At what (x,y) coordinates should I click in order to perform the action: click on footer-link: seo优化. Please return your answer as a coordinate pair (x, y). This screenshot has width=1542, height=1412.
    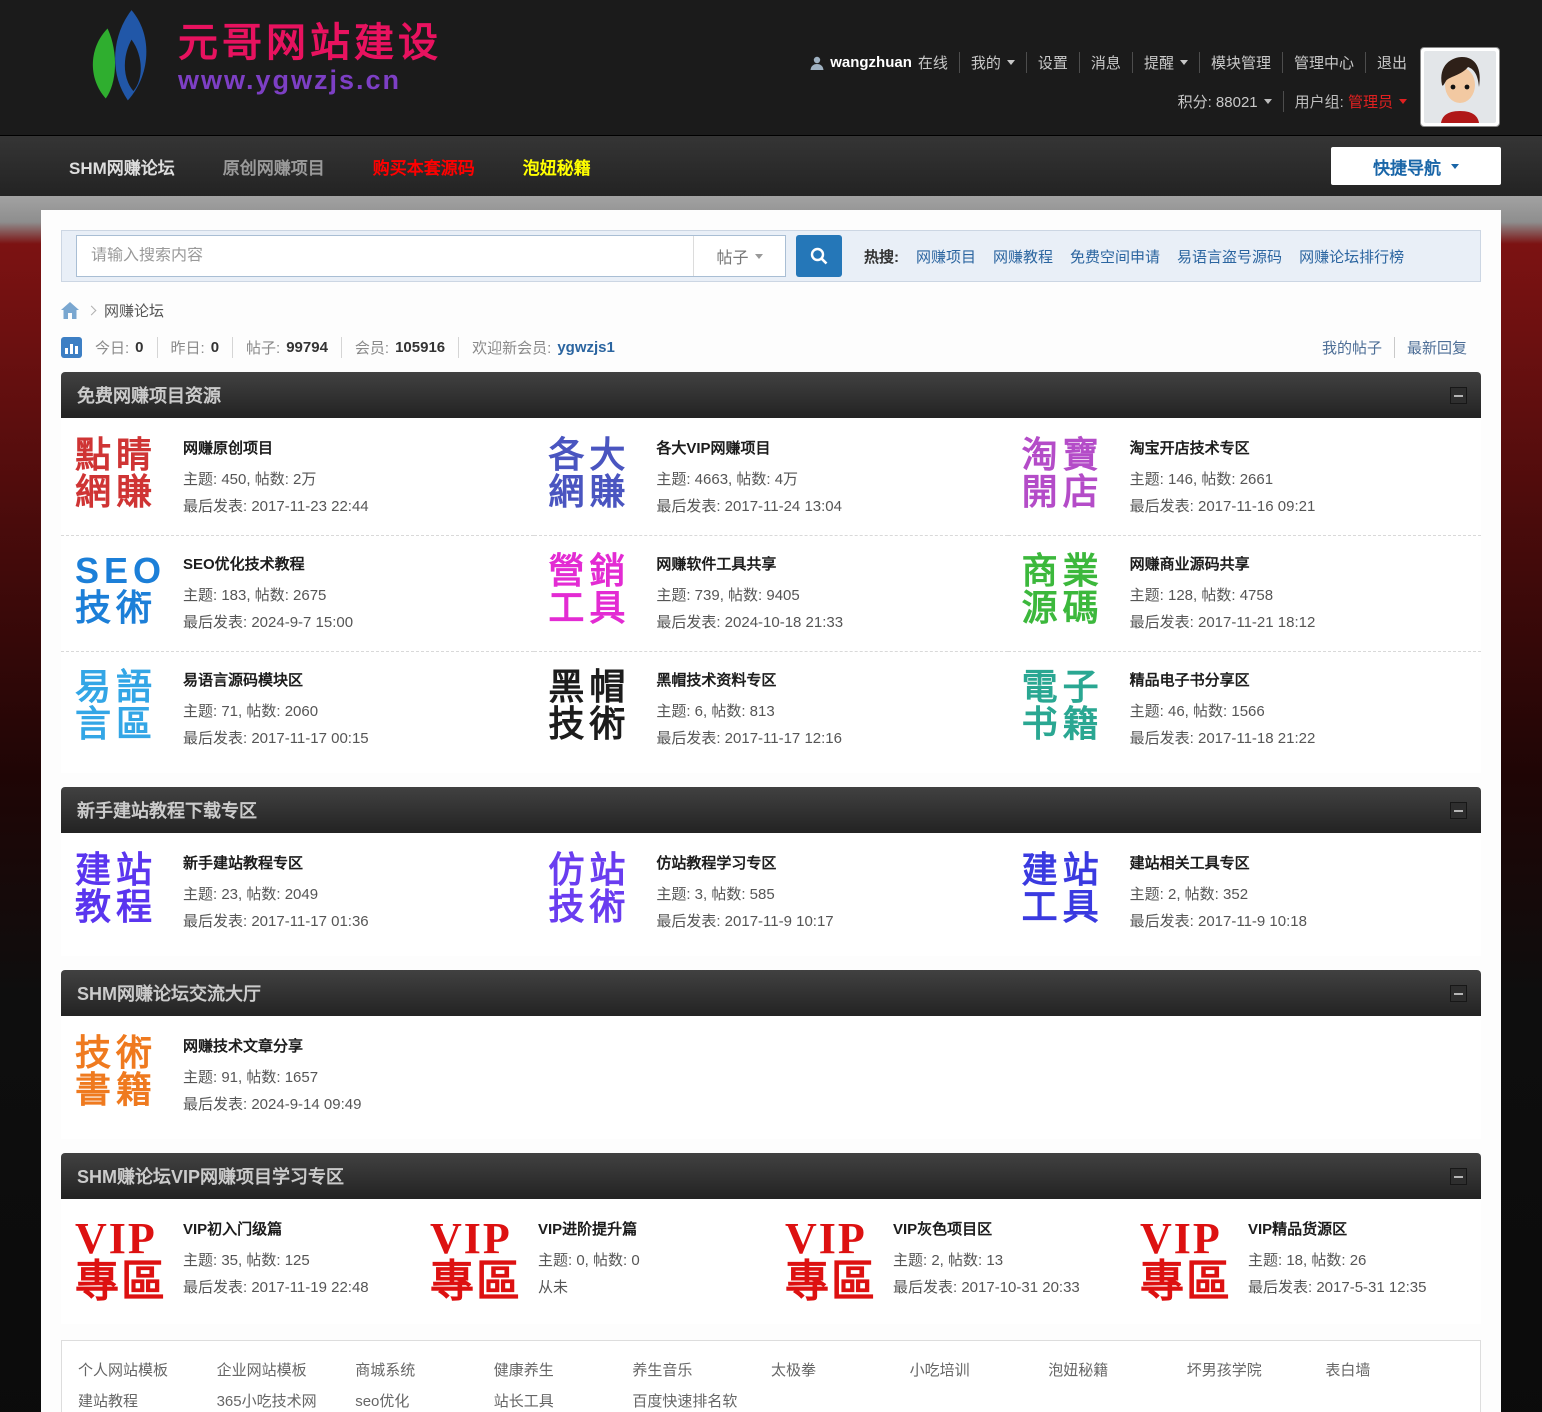
    Looking at the image, I should click on (382, 1402).